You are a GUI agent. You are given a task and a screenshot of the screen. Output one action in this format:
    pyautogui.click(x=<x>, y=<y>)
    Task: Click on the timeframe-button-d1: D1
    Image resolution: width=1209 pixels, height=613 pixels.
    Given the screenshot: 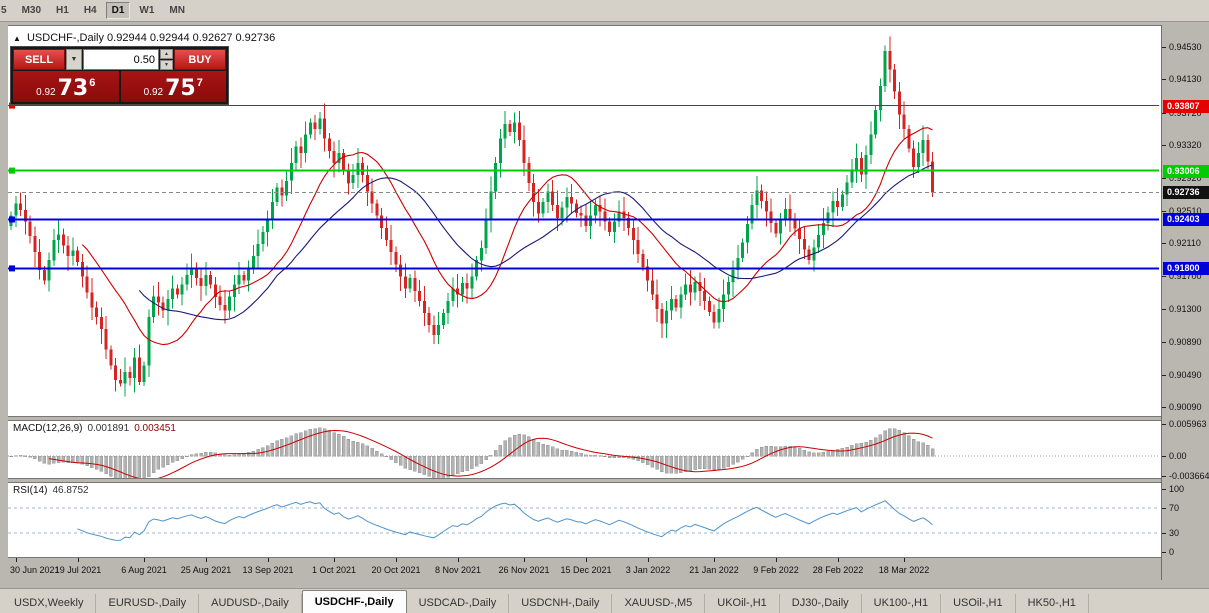 What is the action you would take?
    pyautogui.click(x=118, y=10)
    